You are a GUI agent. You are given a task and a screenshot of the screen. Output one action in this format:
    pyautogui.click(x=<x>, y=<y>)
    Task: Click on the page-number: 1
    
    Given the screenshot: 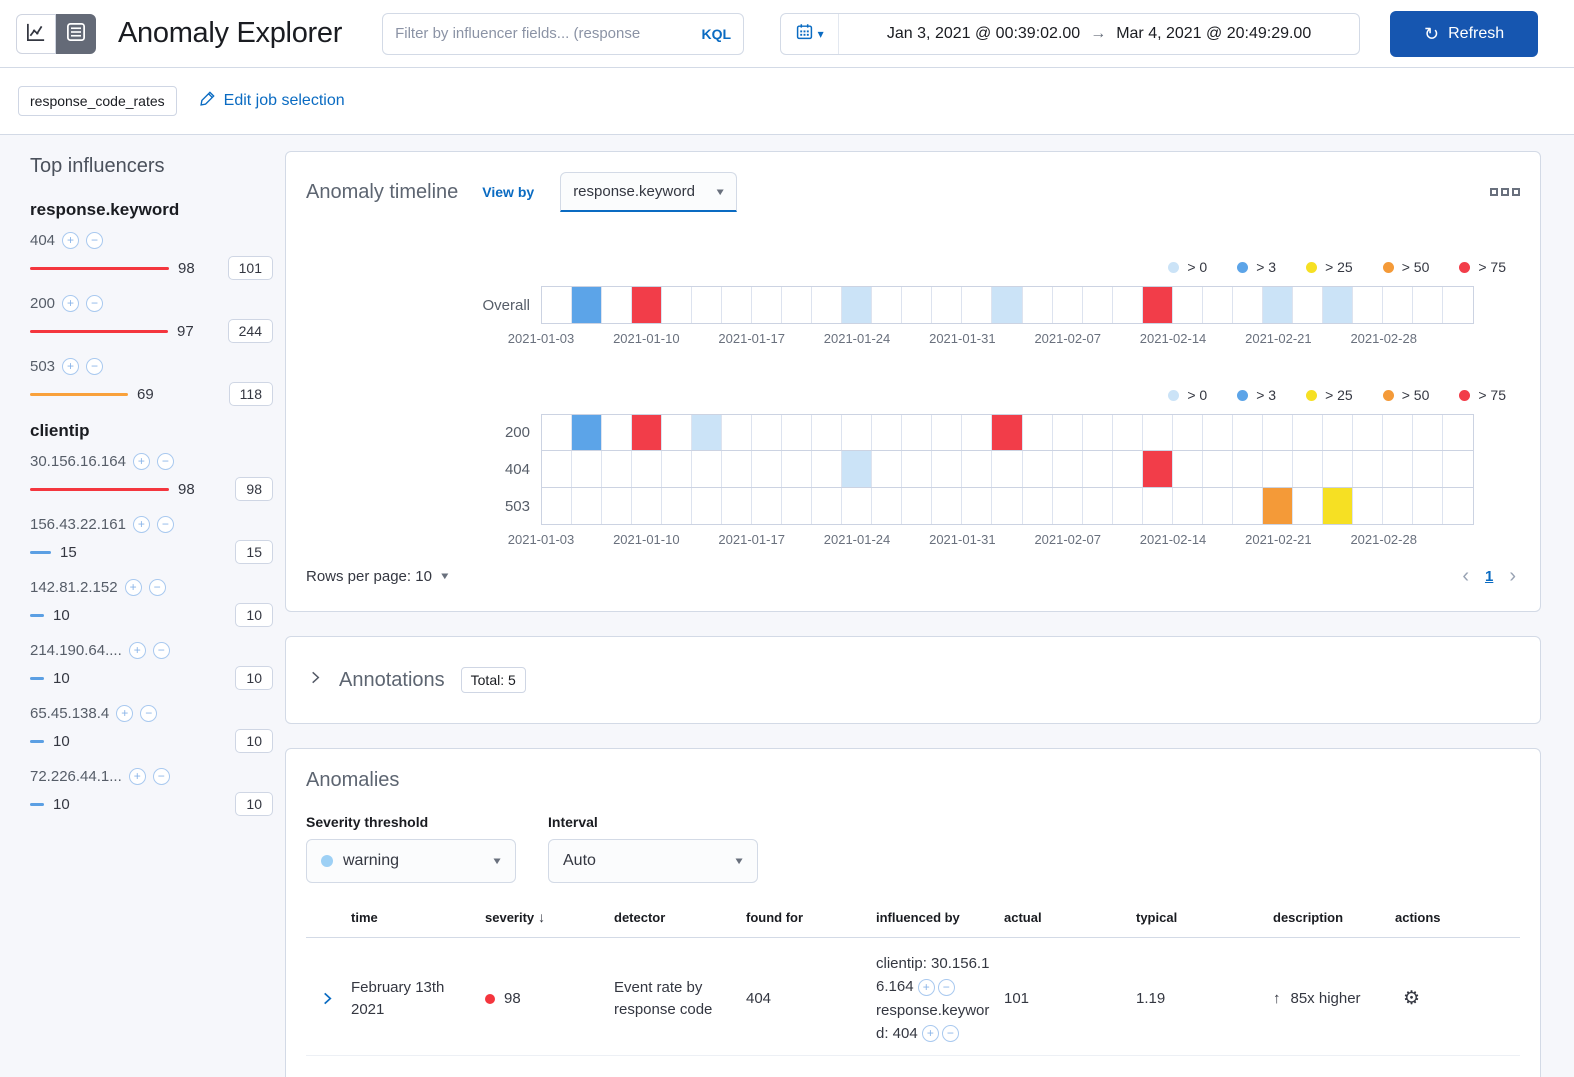 What is the action you would take?
    pyautogui.click(x=1489, y=576)
    